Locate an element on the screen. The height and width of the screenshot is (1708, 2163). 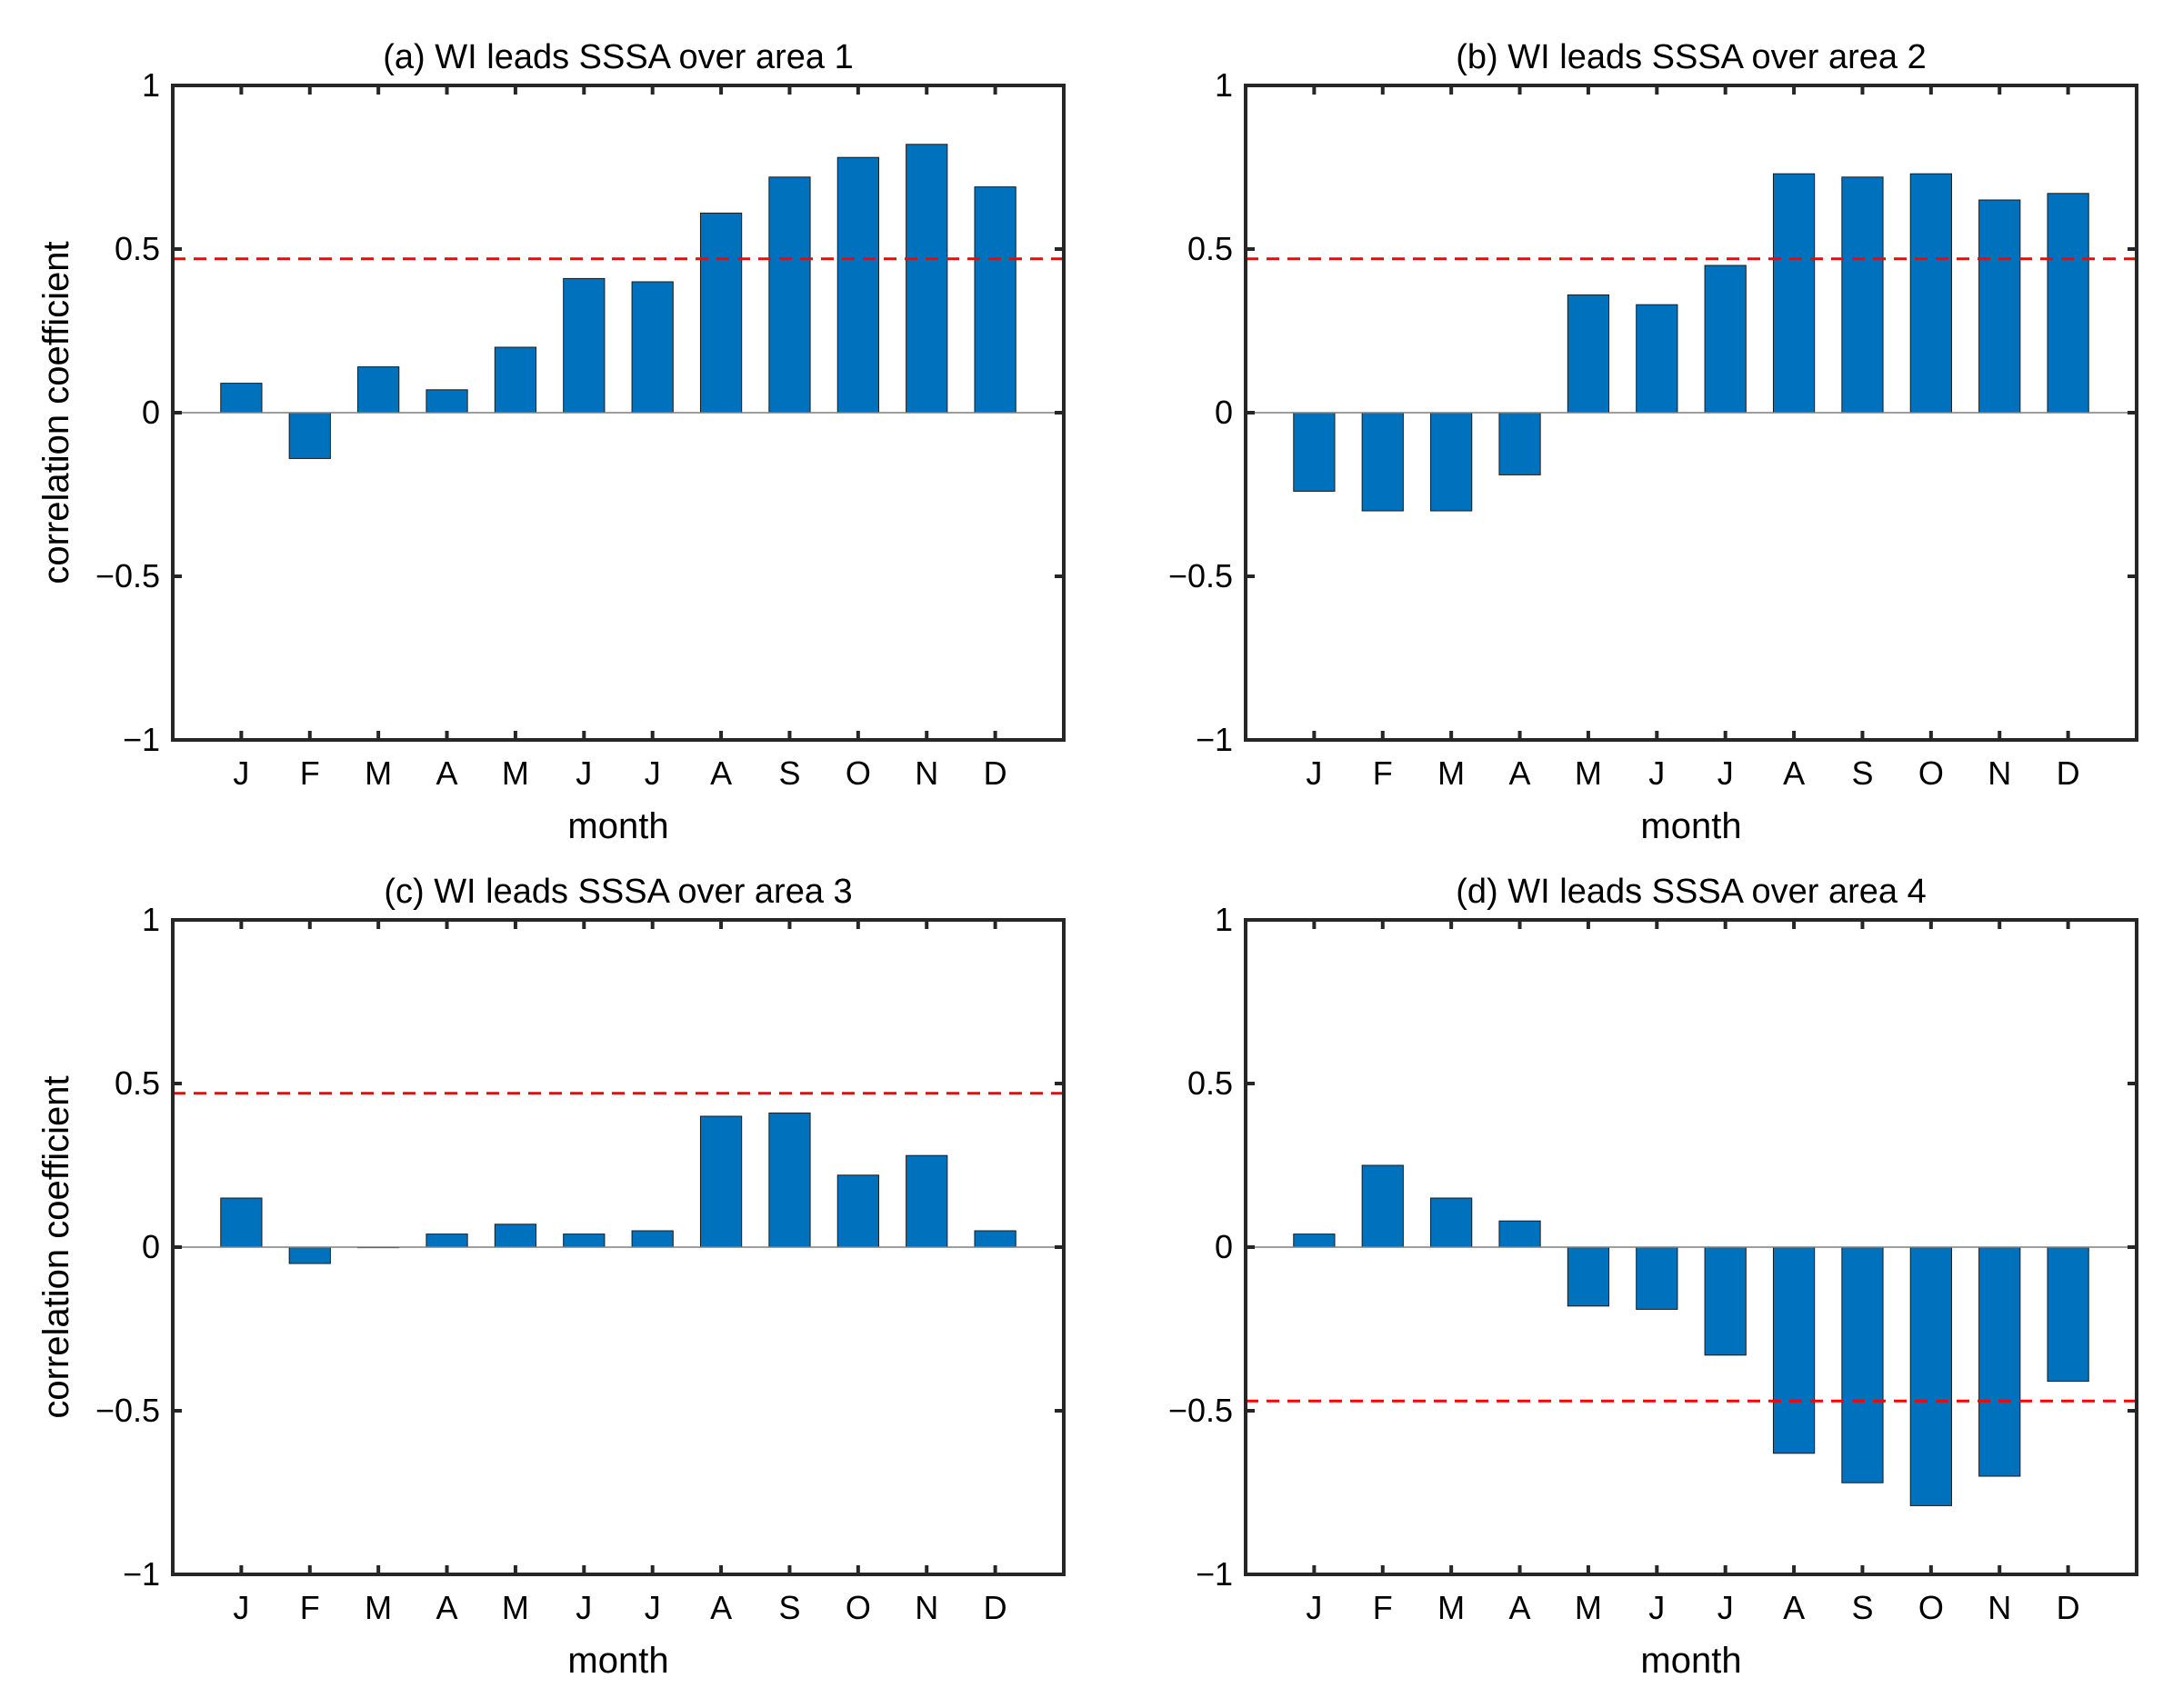
panel-a-ytick-label-5: 1 is located at coordinates (151, 85).